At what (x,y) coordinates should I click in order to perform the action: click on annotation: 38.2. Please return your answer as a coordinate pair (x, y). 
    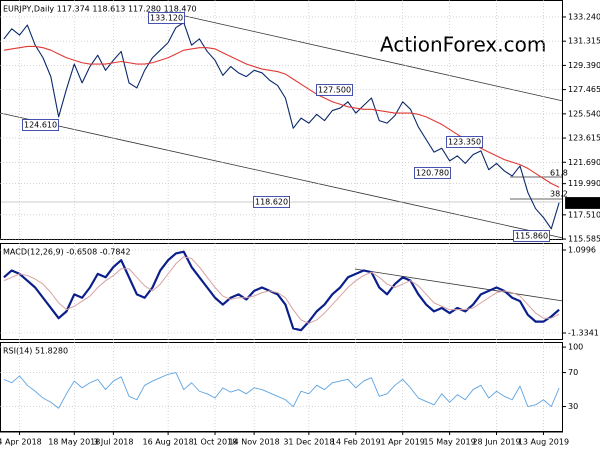
    Looking at the image, I should click on (559, 194).